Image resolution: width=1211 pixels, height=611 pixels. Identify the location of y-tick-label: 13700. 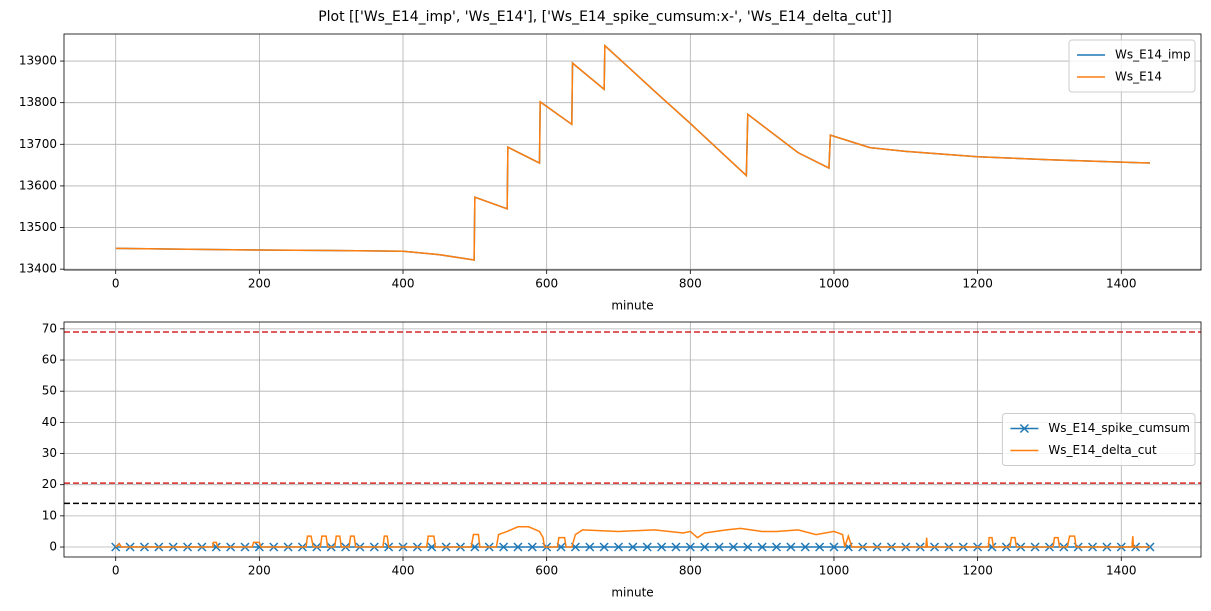
(38, 144).